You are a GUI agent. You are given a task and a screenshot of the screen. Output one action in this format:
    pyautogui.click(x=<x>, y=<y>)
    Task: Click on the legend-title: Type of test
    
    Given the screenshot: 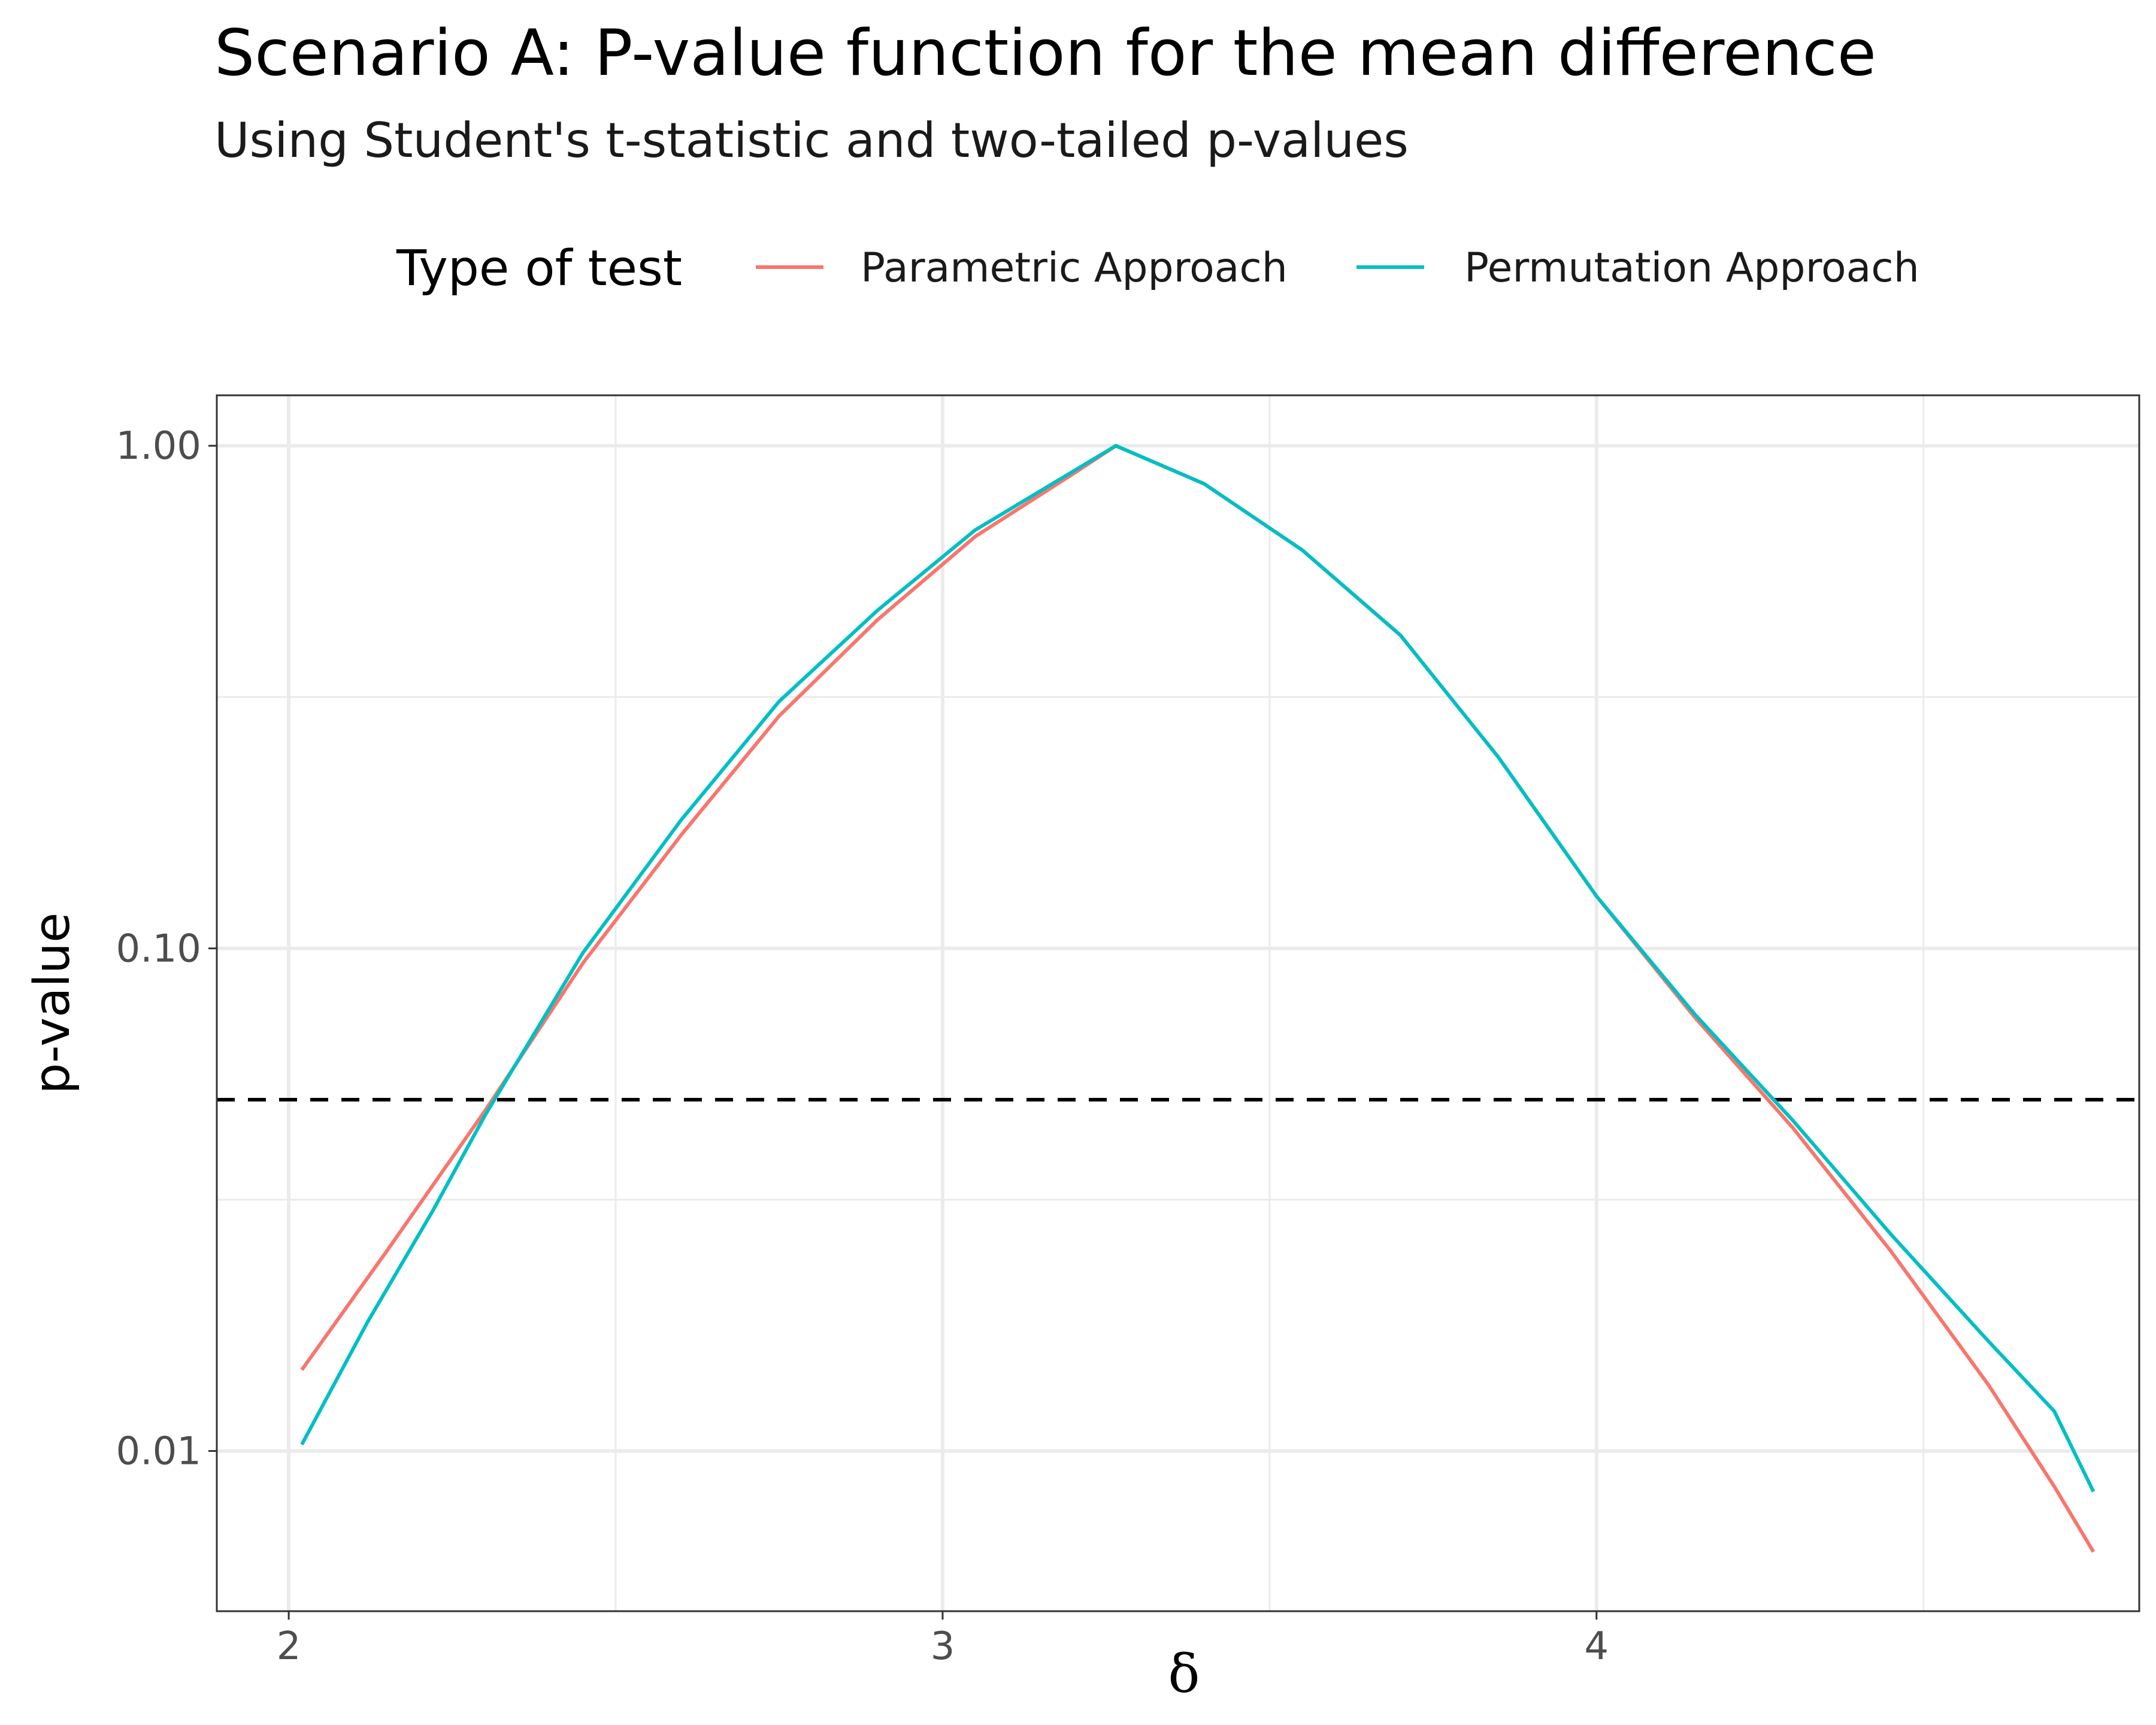 What is the action you would take?
    pyautogui.click(x=539, y=268)
    